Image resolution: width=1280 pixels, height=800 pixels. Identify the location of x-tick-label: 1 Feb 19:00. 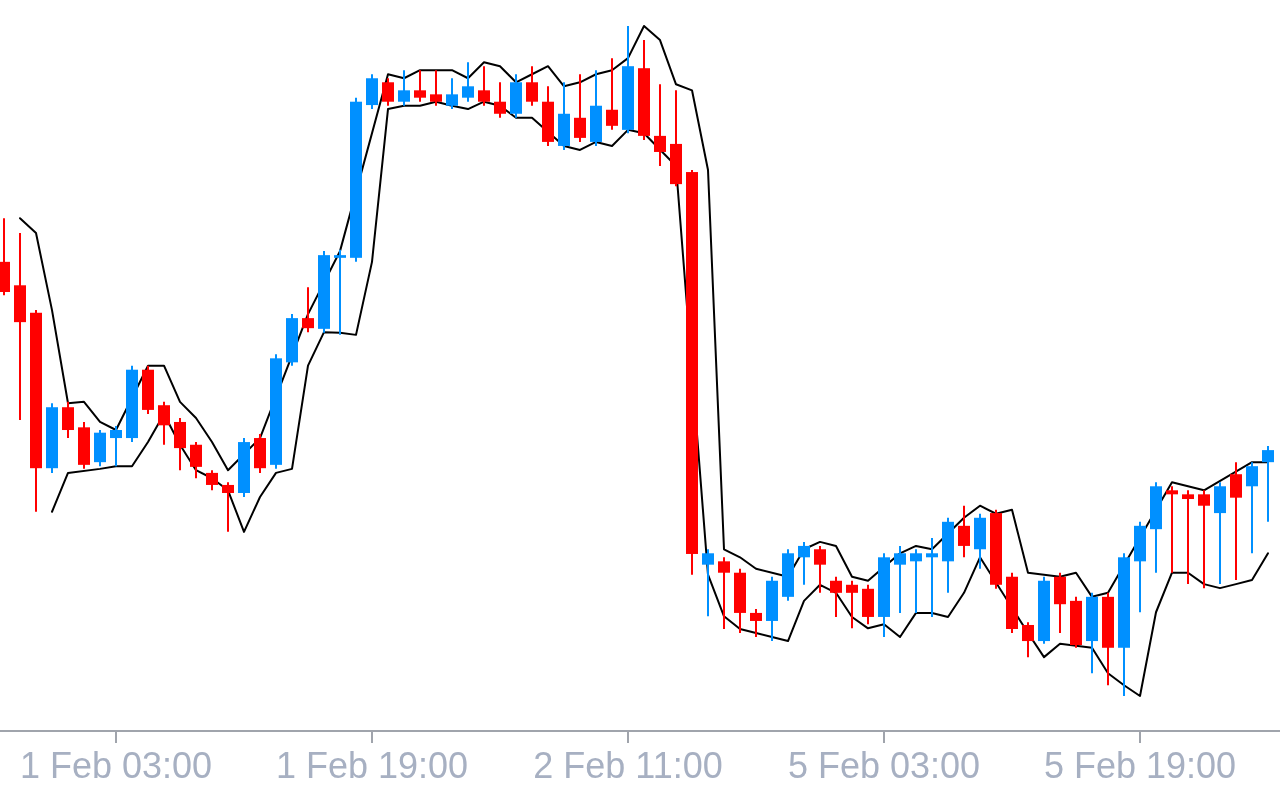
(372, 765).